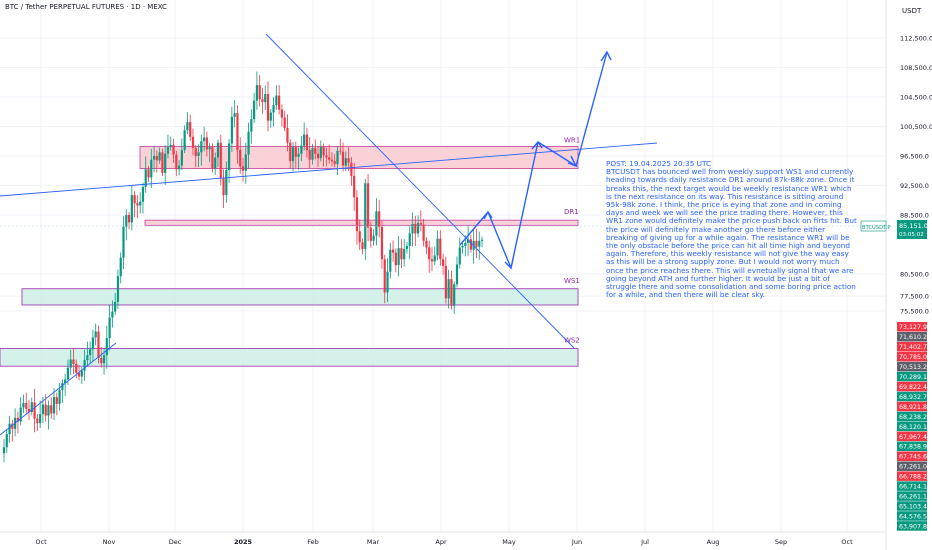  I want to click on price-badge-value: 66,714.1, so click(913, 487).